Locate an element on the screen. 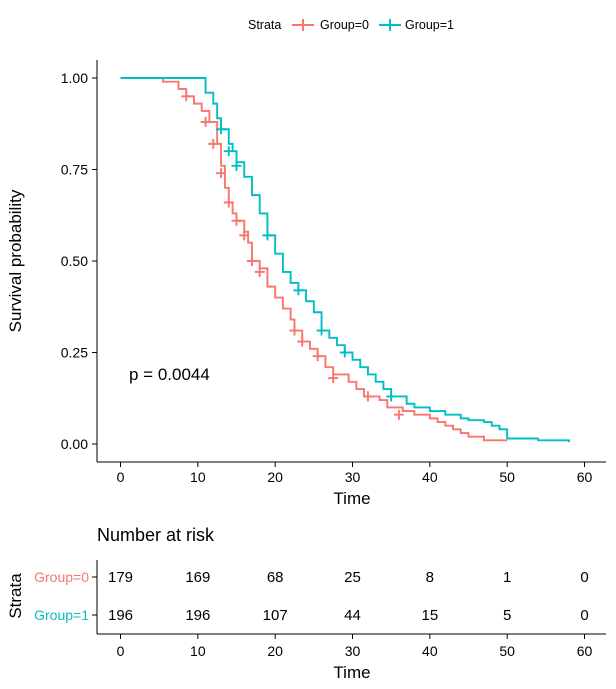 The width and height of the screenshot is (616, 689). x-axis-title: Time is located at coordinates (351, 498).